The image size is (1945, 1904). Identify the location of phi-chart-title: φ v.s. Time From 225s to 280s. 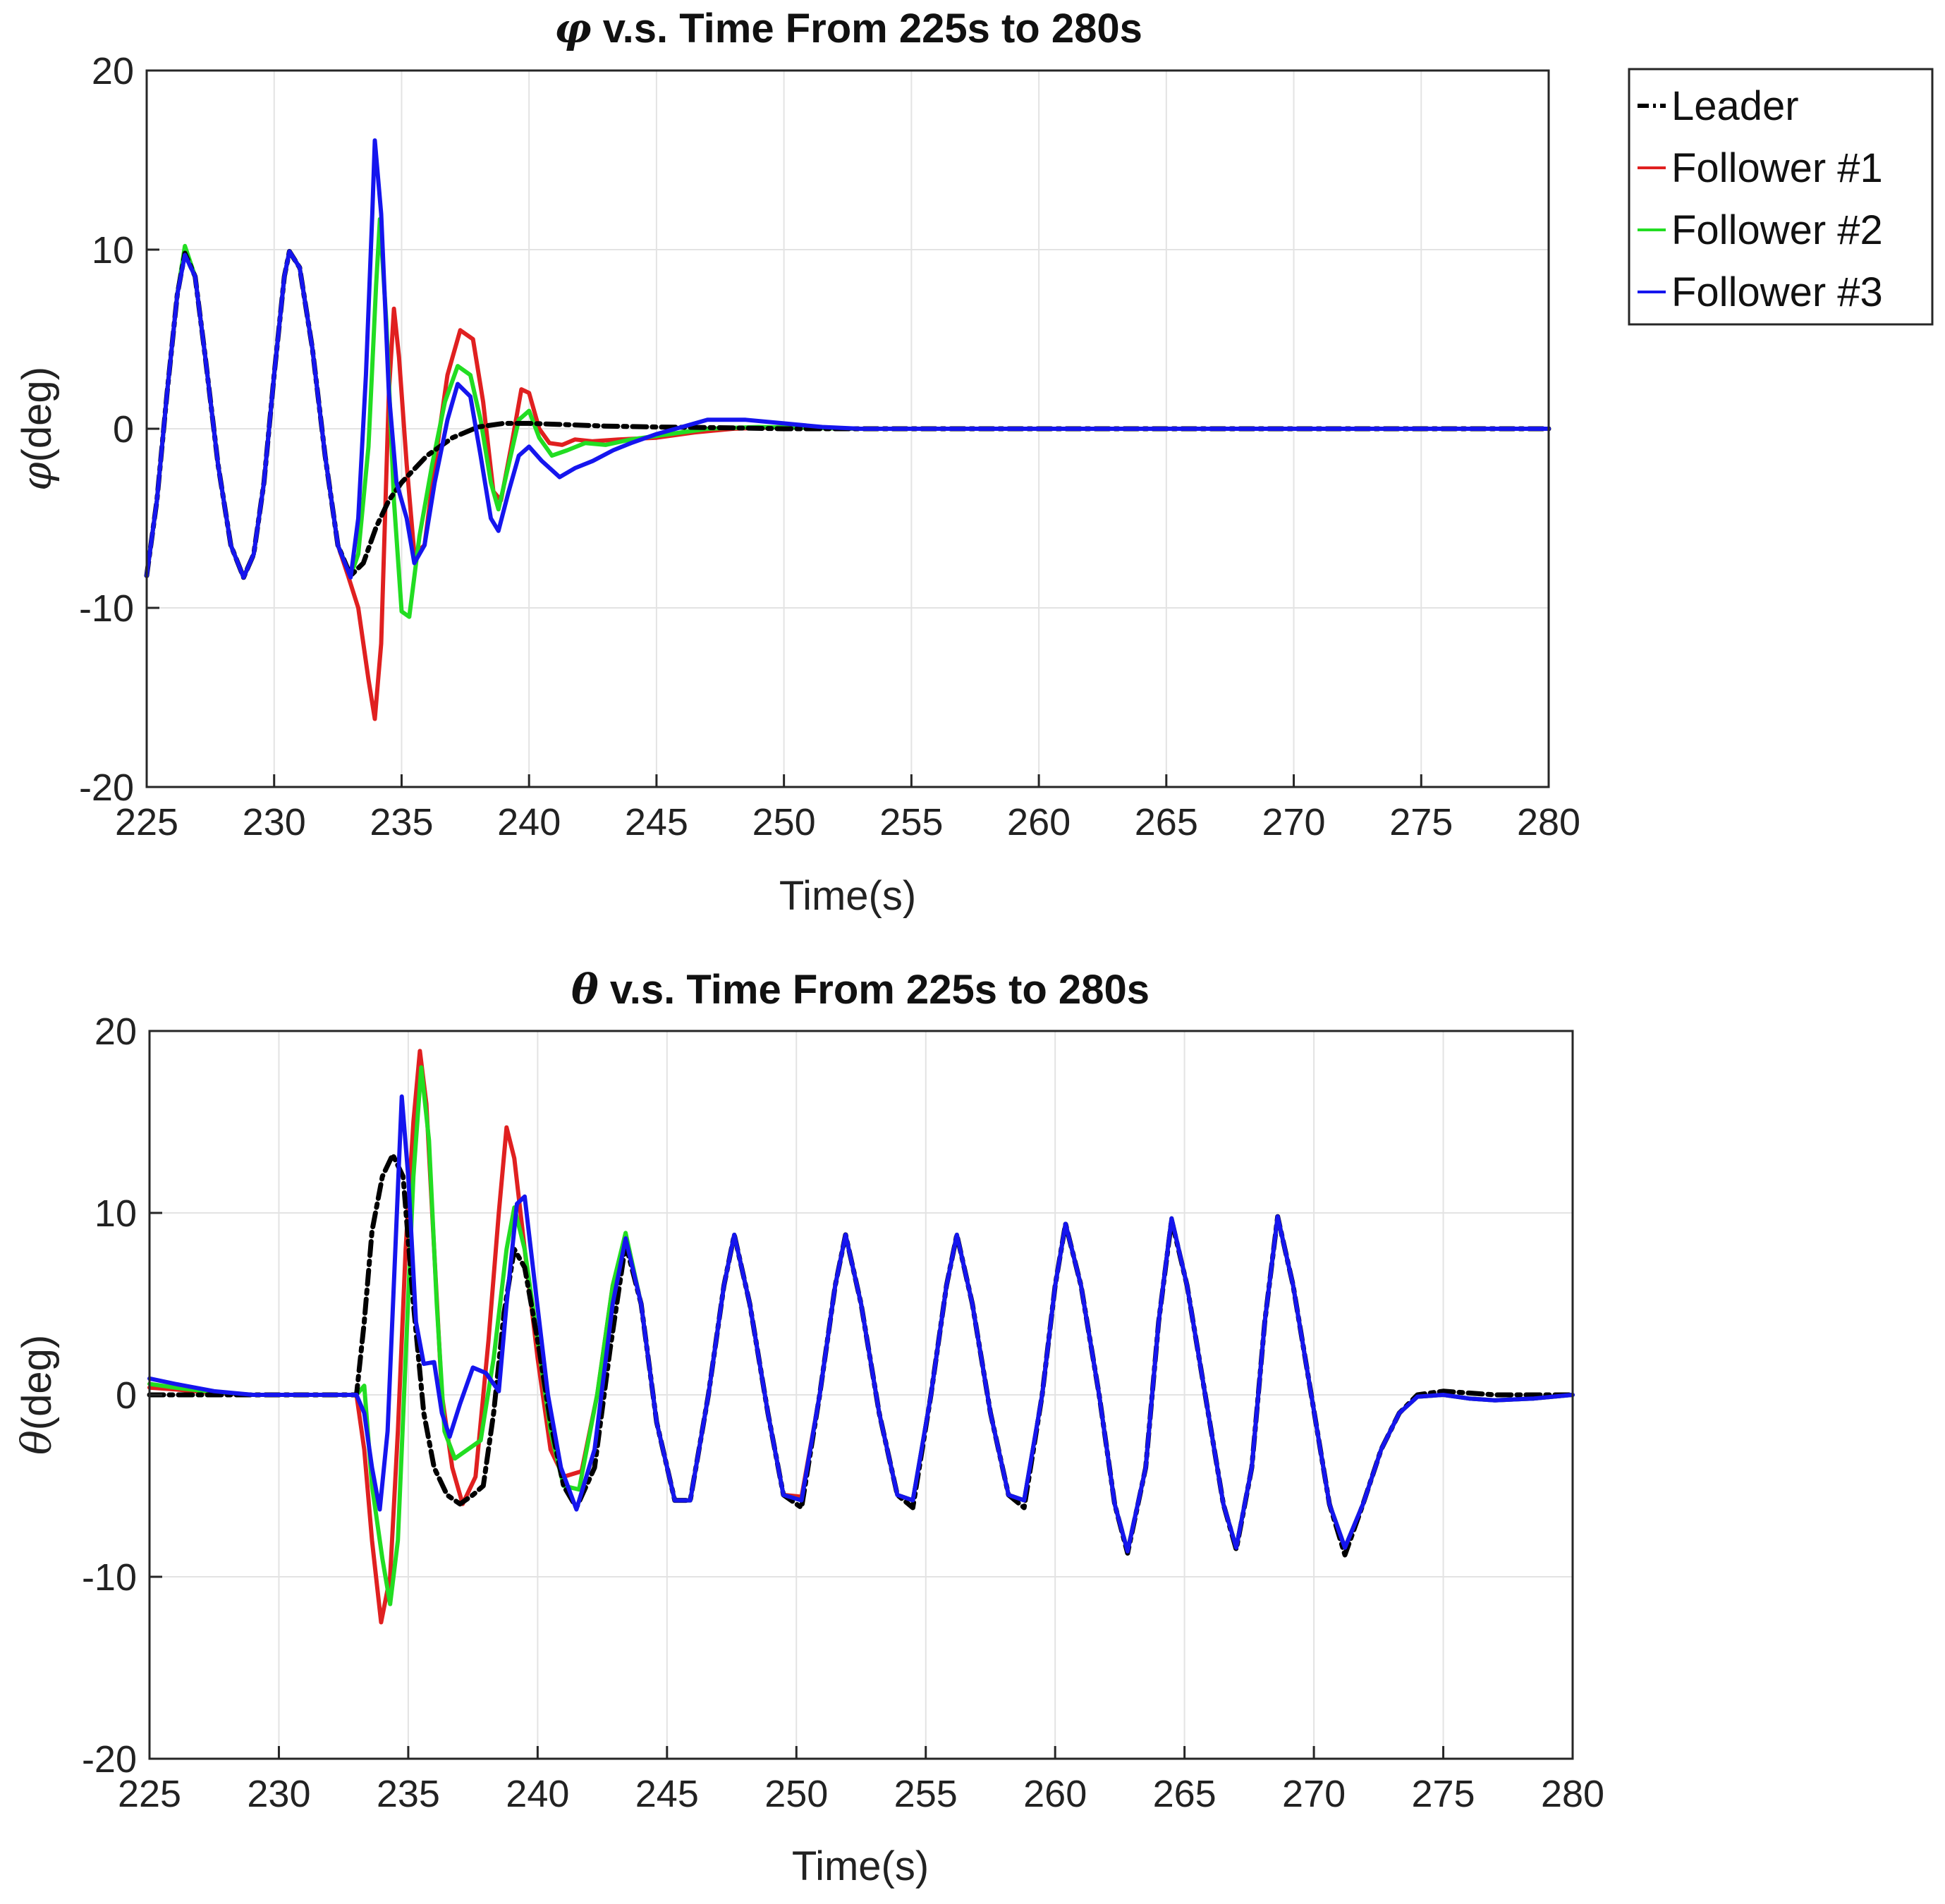
(848, 28).